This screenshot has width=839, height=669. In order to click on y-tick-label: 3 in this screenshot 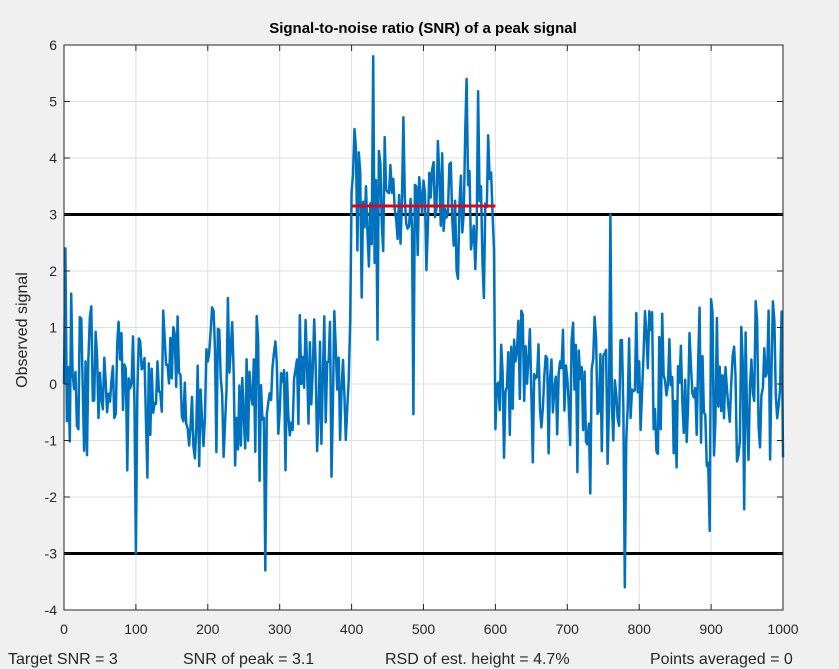, I will do `click(53, 215)`.